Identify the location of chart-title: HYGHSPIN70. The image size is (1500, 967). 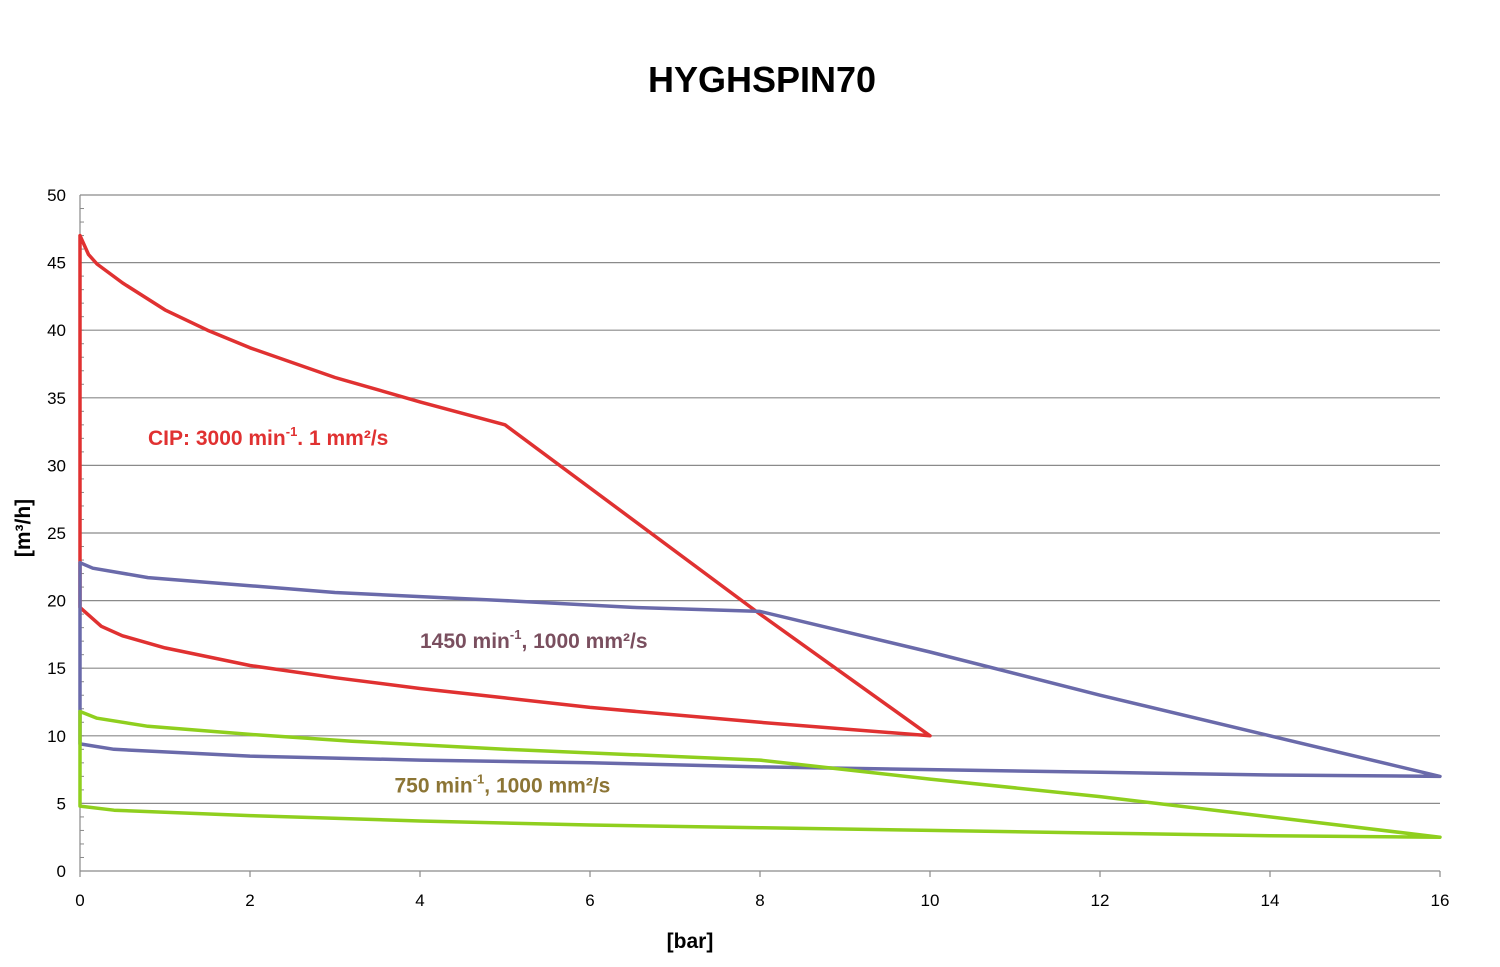
(762, 79).